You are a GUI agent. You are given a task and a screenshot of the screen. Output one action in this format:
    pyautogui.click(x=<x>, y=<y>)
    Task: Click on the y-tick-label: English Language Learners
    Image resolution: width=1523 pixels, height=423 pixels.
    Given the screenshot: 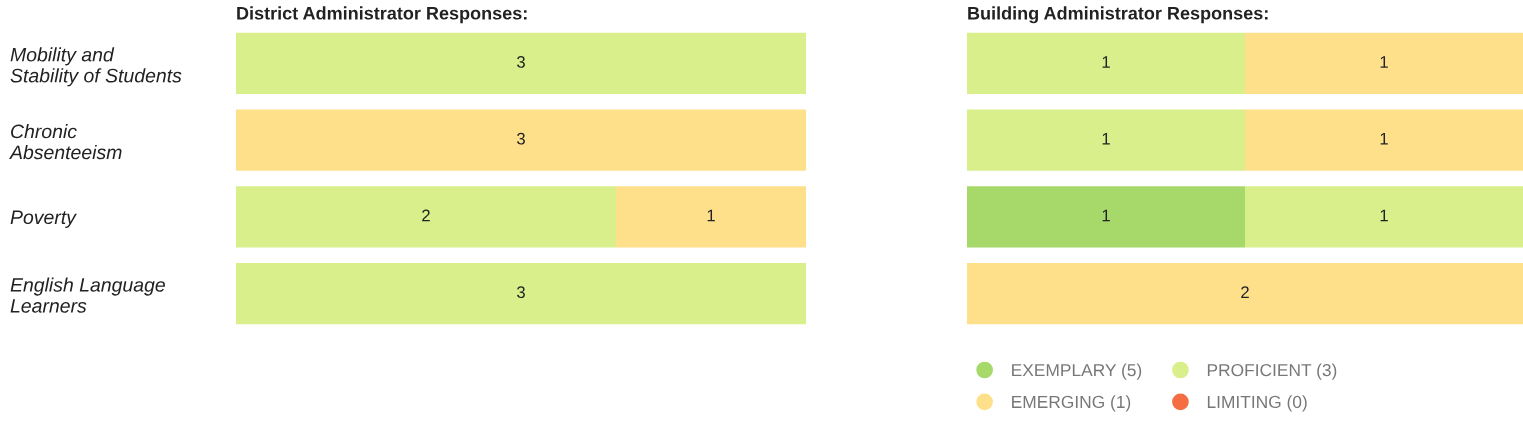 What is the action you would take?
    pyautogui.click(x=87, y=295)
    